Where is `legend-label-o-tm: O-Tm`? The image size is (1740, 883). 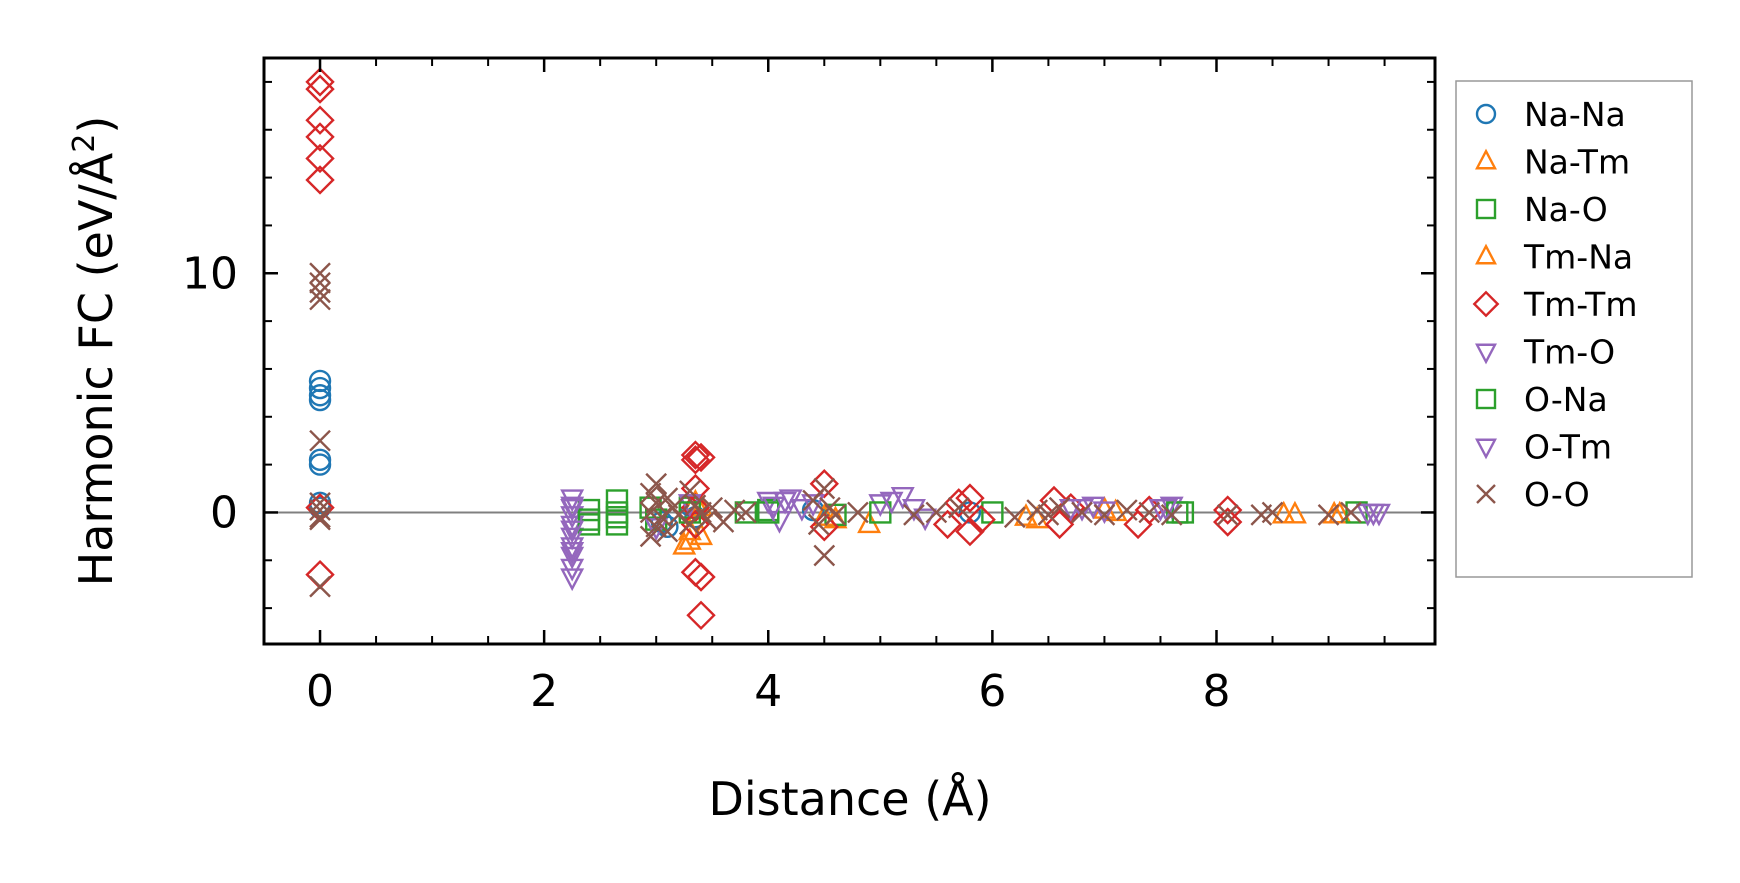 legend-label-o-tm: O-Tm is located at coordinates (1568, 447).